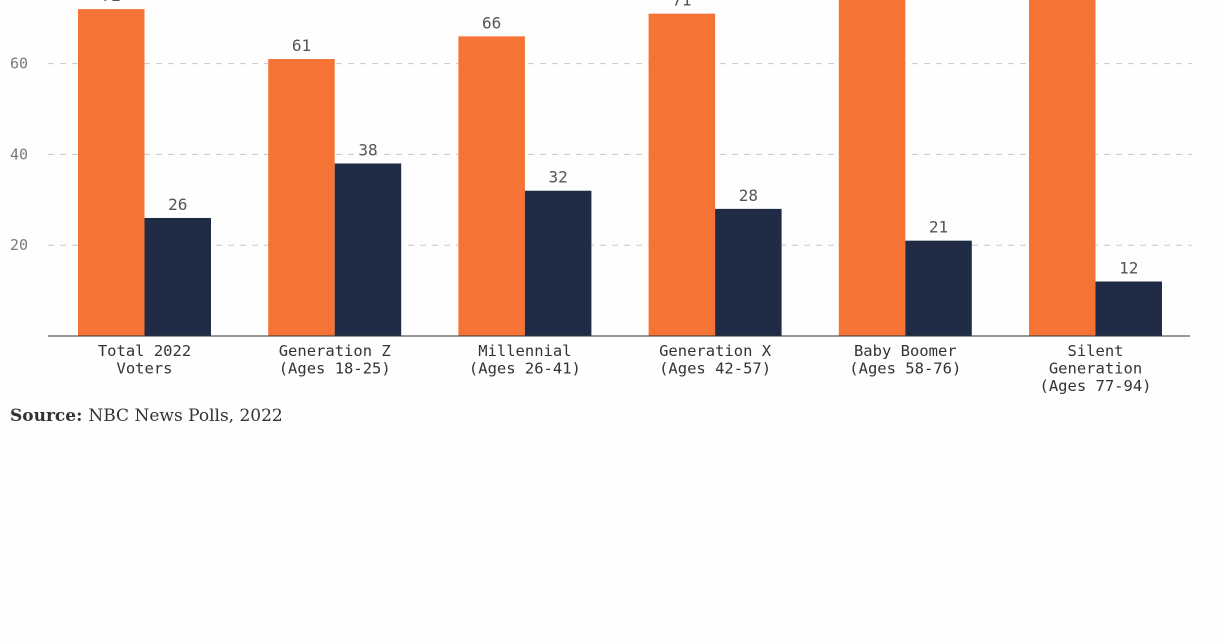 This screenshot has width=1220, height=641. Describe the element at coordinates (525, 369) in the screenshot. I see `x-category-label: (Ages 26-41)` at that location.